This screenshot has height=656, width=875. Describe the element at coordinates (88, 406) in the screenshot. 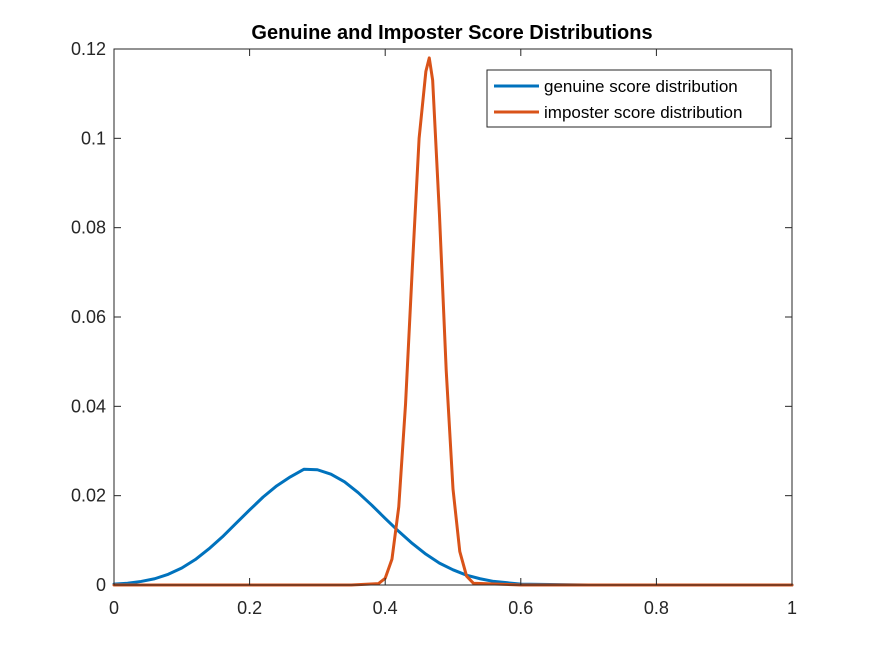

I see `y-tick-label: 0.04` at that location.